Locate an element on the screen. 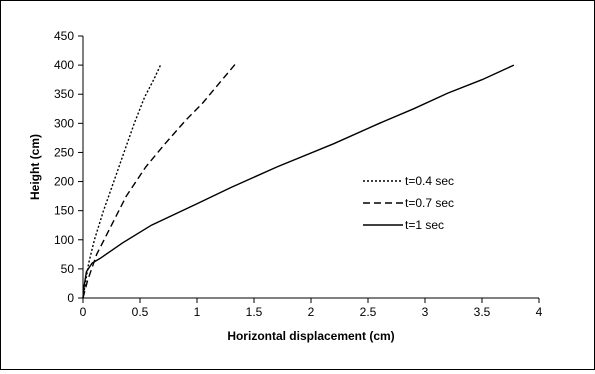 Image resolution: width=595 pixels, height=374 pixels. y-tick-label: 150 is located at coordinates (64, 211).